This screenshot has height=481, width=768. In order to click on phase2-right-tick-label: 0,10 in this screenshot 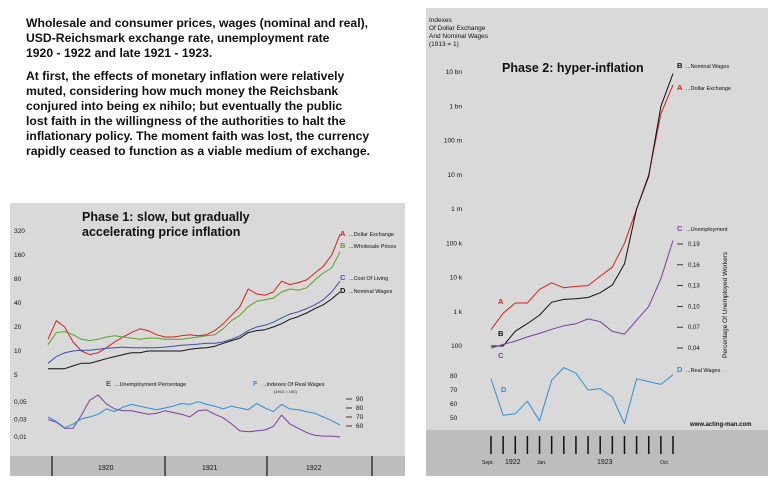, I will do `click(694, 307)`.